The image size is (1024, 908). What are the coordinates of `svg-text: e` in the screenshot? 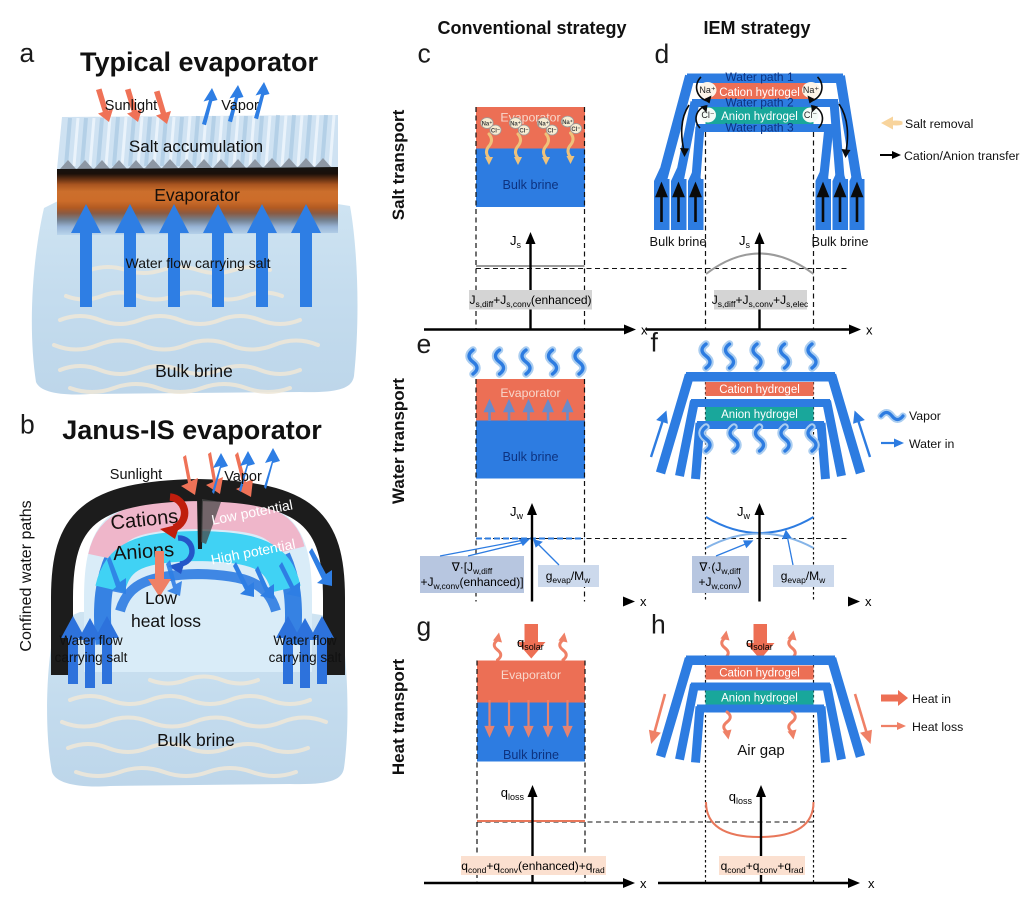 It's located at (424, 344).